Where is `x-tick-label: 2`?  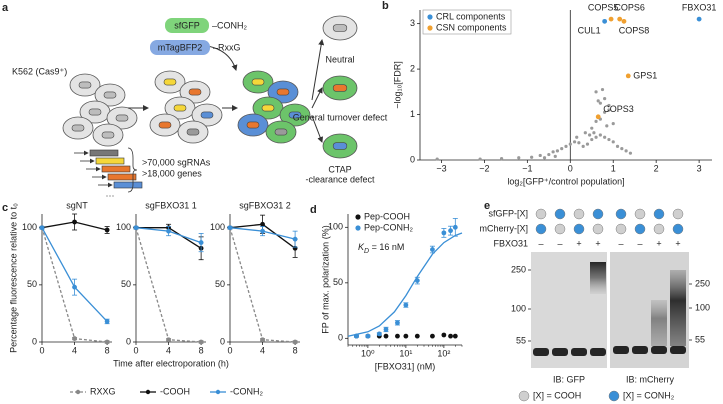 x-tick-label: 2 is located at coordinates (656, 168).